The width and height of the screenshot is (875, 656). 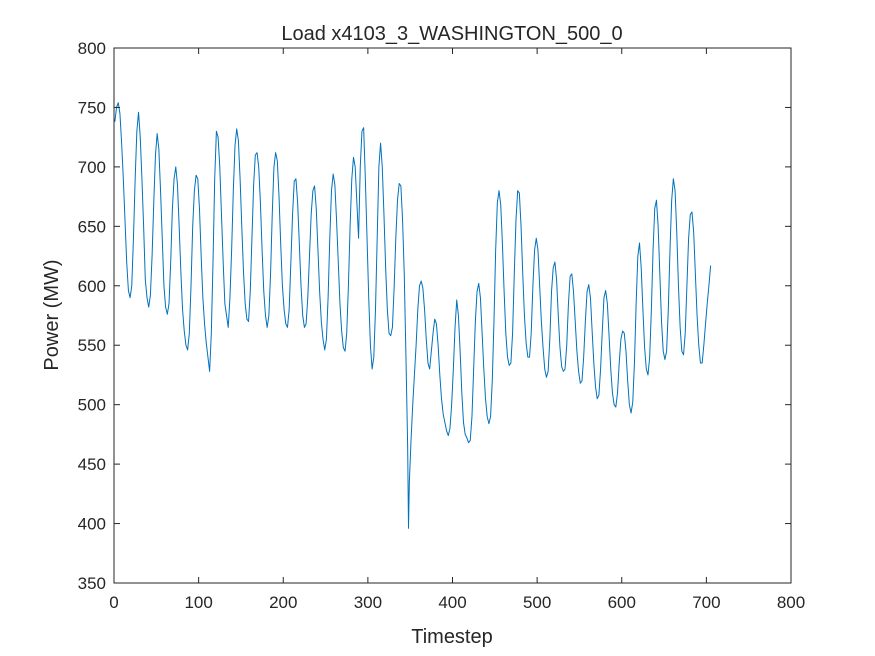 What do you see at coordinates (113, 602) in the screenshot?
I see `x-tick-label: 0` at bounding box center [113, 602].